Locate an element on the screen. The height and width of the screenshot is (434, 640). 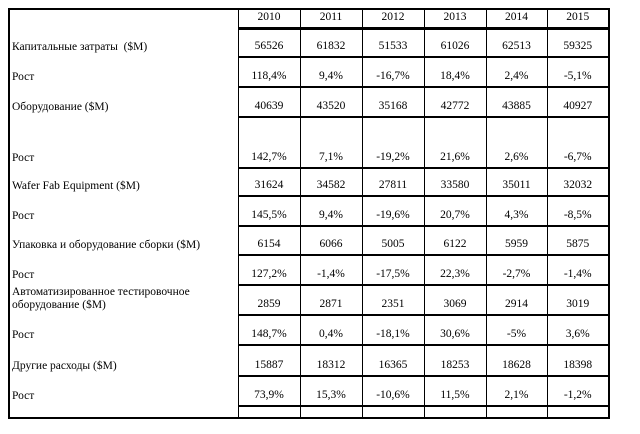
cell-value: 118,4% is located at coordinates (268, 72).